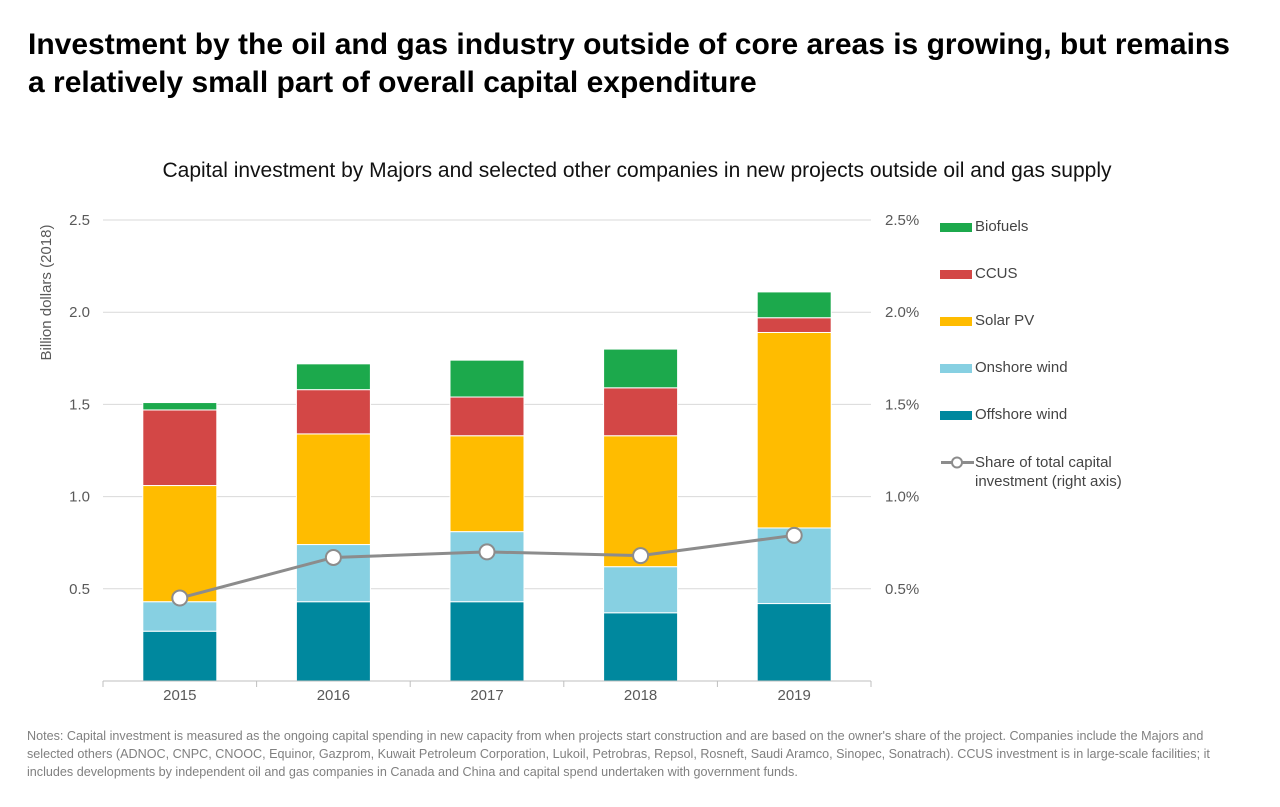  I want to click on bar-solar-pv-2018, so click(641, 501).